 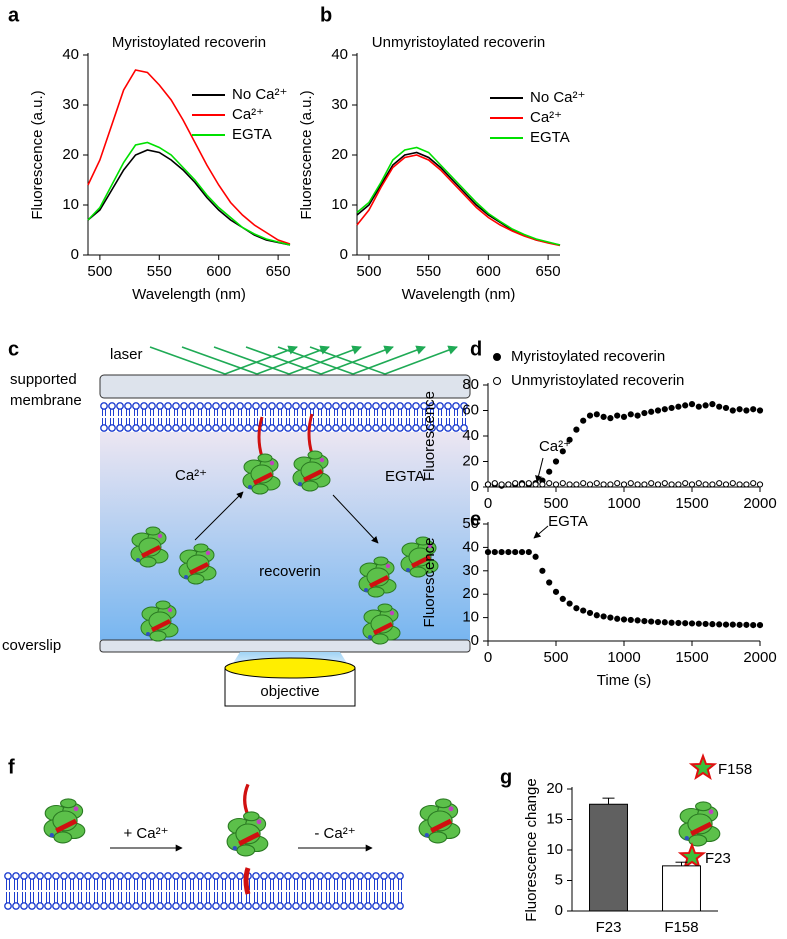 What do you see at coordinates (470, 409) in the screenshot?
I see `y-tick-label: 60` at bounding box center [470, 409].